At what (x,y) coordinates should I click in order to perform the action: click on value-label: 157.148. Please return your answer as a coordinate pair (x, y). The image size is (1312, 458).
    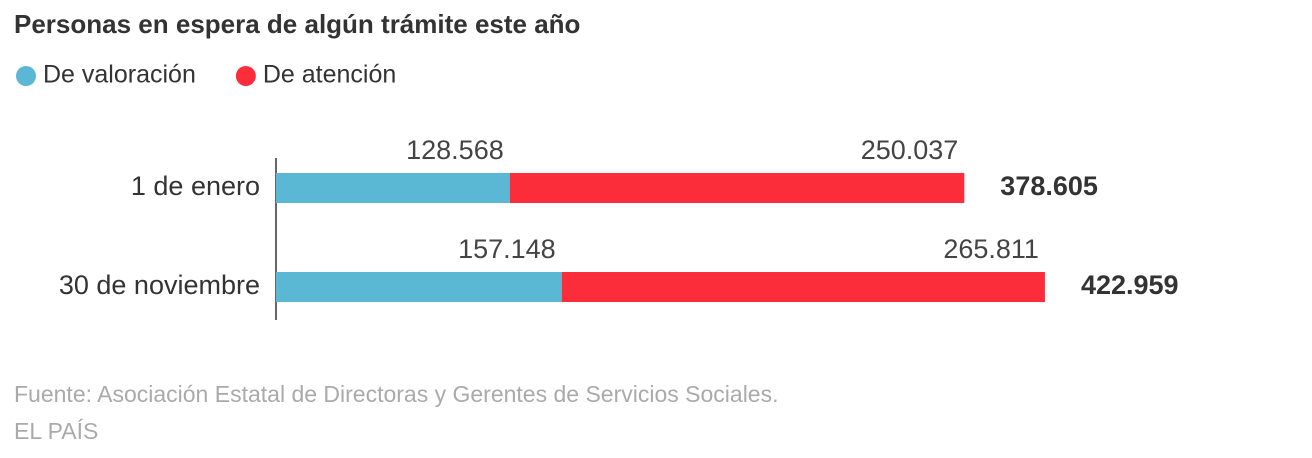
    Looking at the image, I should click on (507, 249).